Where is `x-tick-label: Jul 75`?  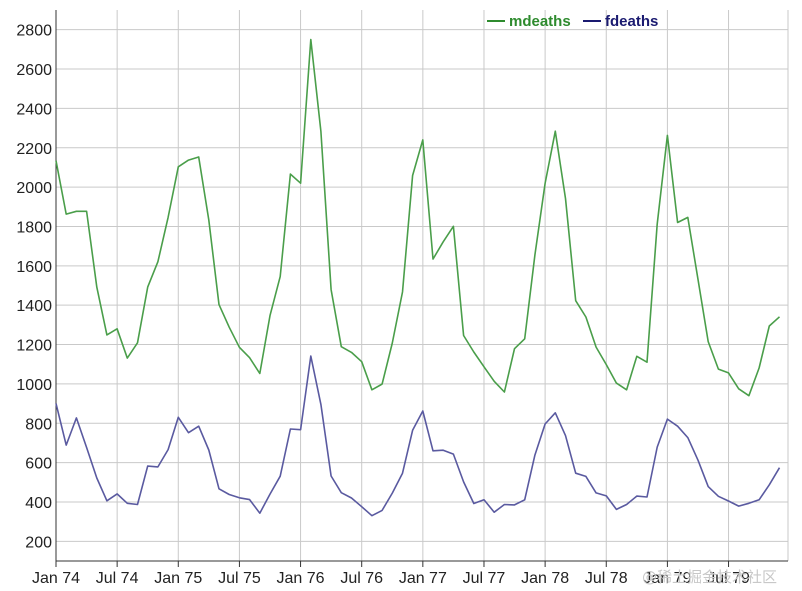
x-tick-label: Jul 75 is located at coordinates (239, 578).